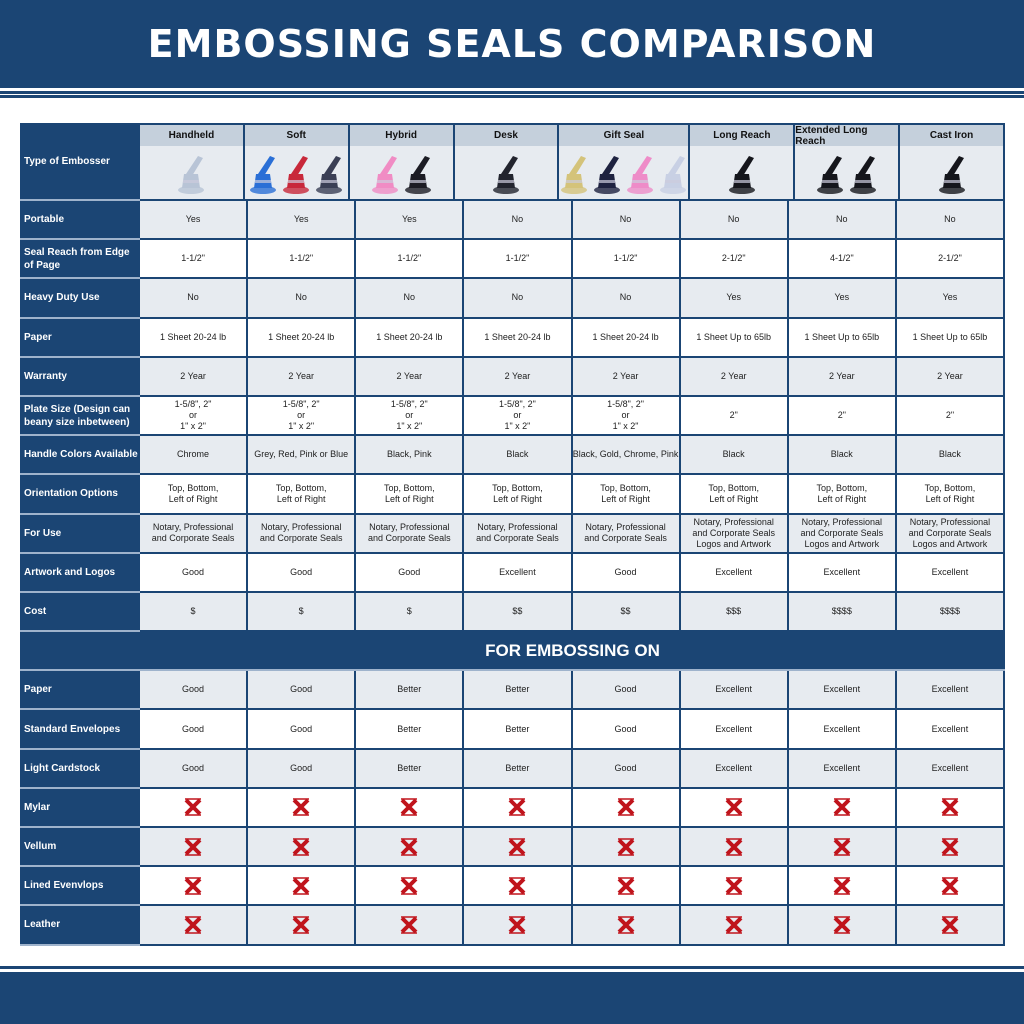  I want to click on row-label: Heavy Duty Use, so click(80, 299).